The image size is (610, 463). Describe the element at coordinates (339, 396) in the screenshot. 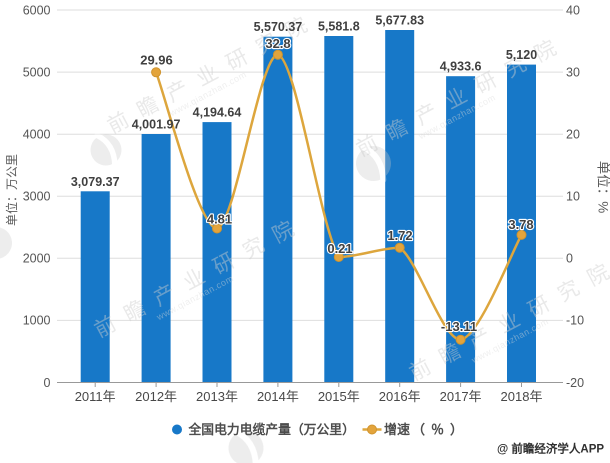

I see `svg-text: 2015年` at that location.